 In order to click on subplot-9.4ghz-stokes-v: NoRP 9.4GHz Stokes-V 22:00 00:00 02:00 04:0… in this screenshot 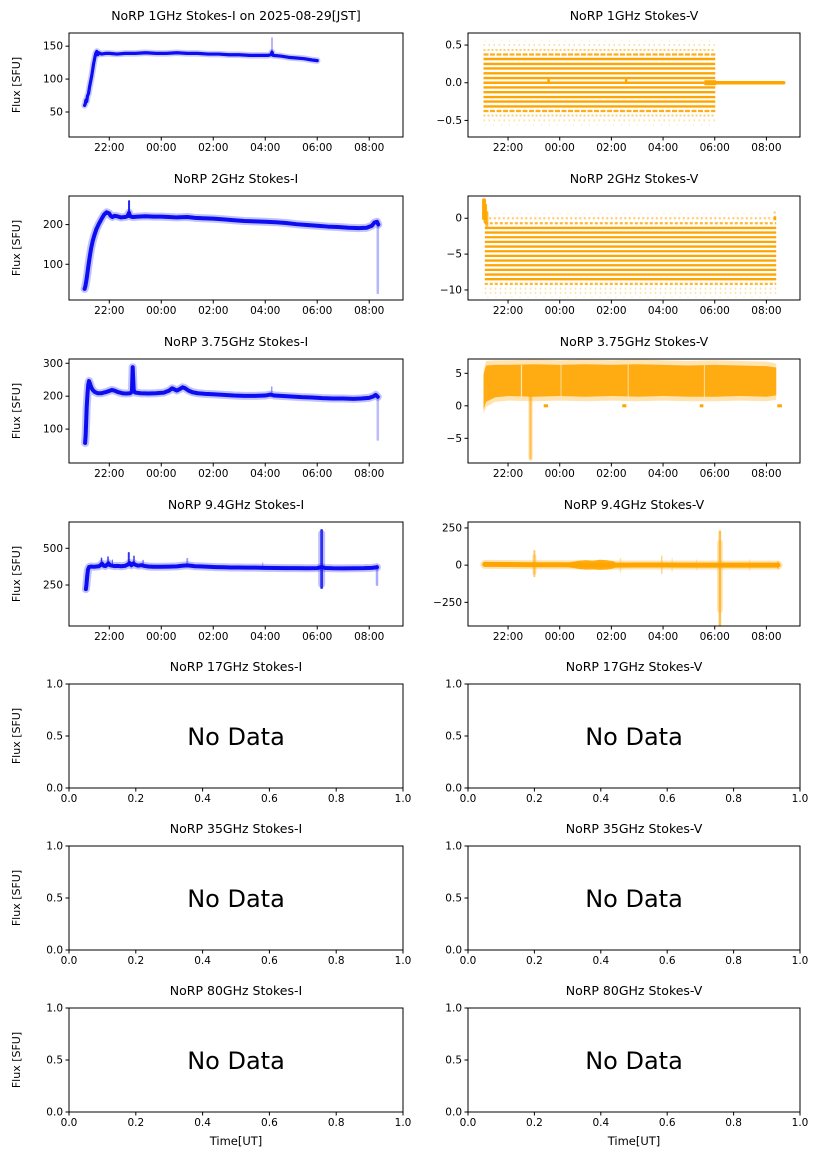, I will do `click(613, 587)`.